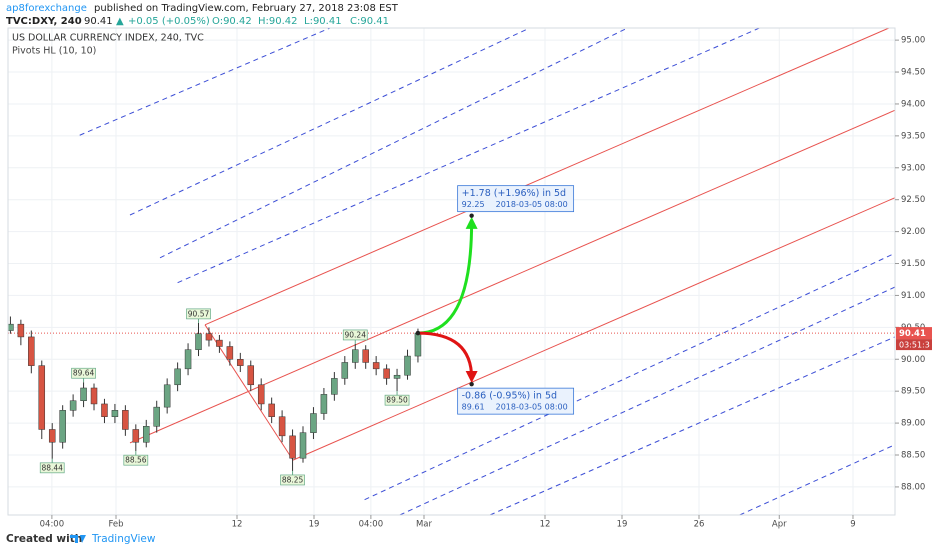  I want to click on y-tick-label: 91.00, so click(913, 296).